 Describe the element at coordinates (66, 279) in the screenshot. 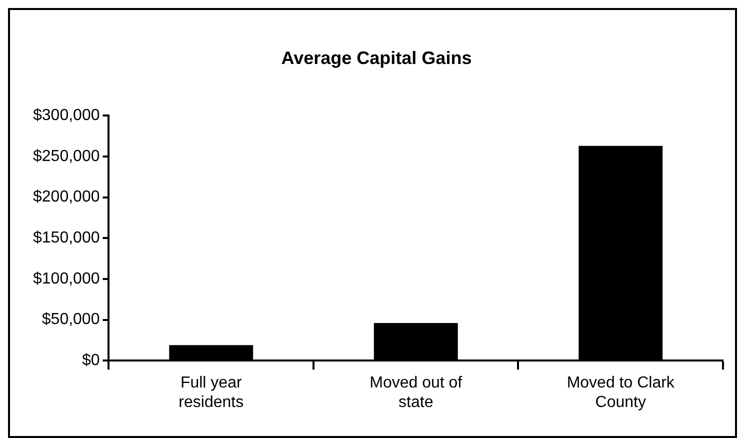

I see `y-tick-label: $100,000` at that location.